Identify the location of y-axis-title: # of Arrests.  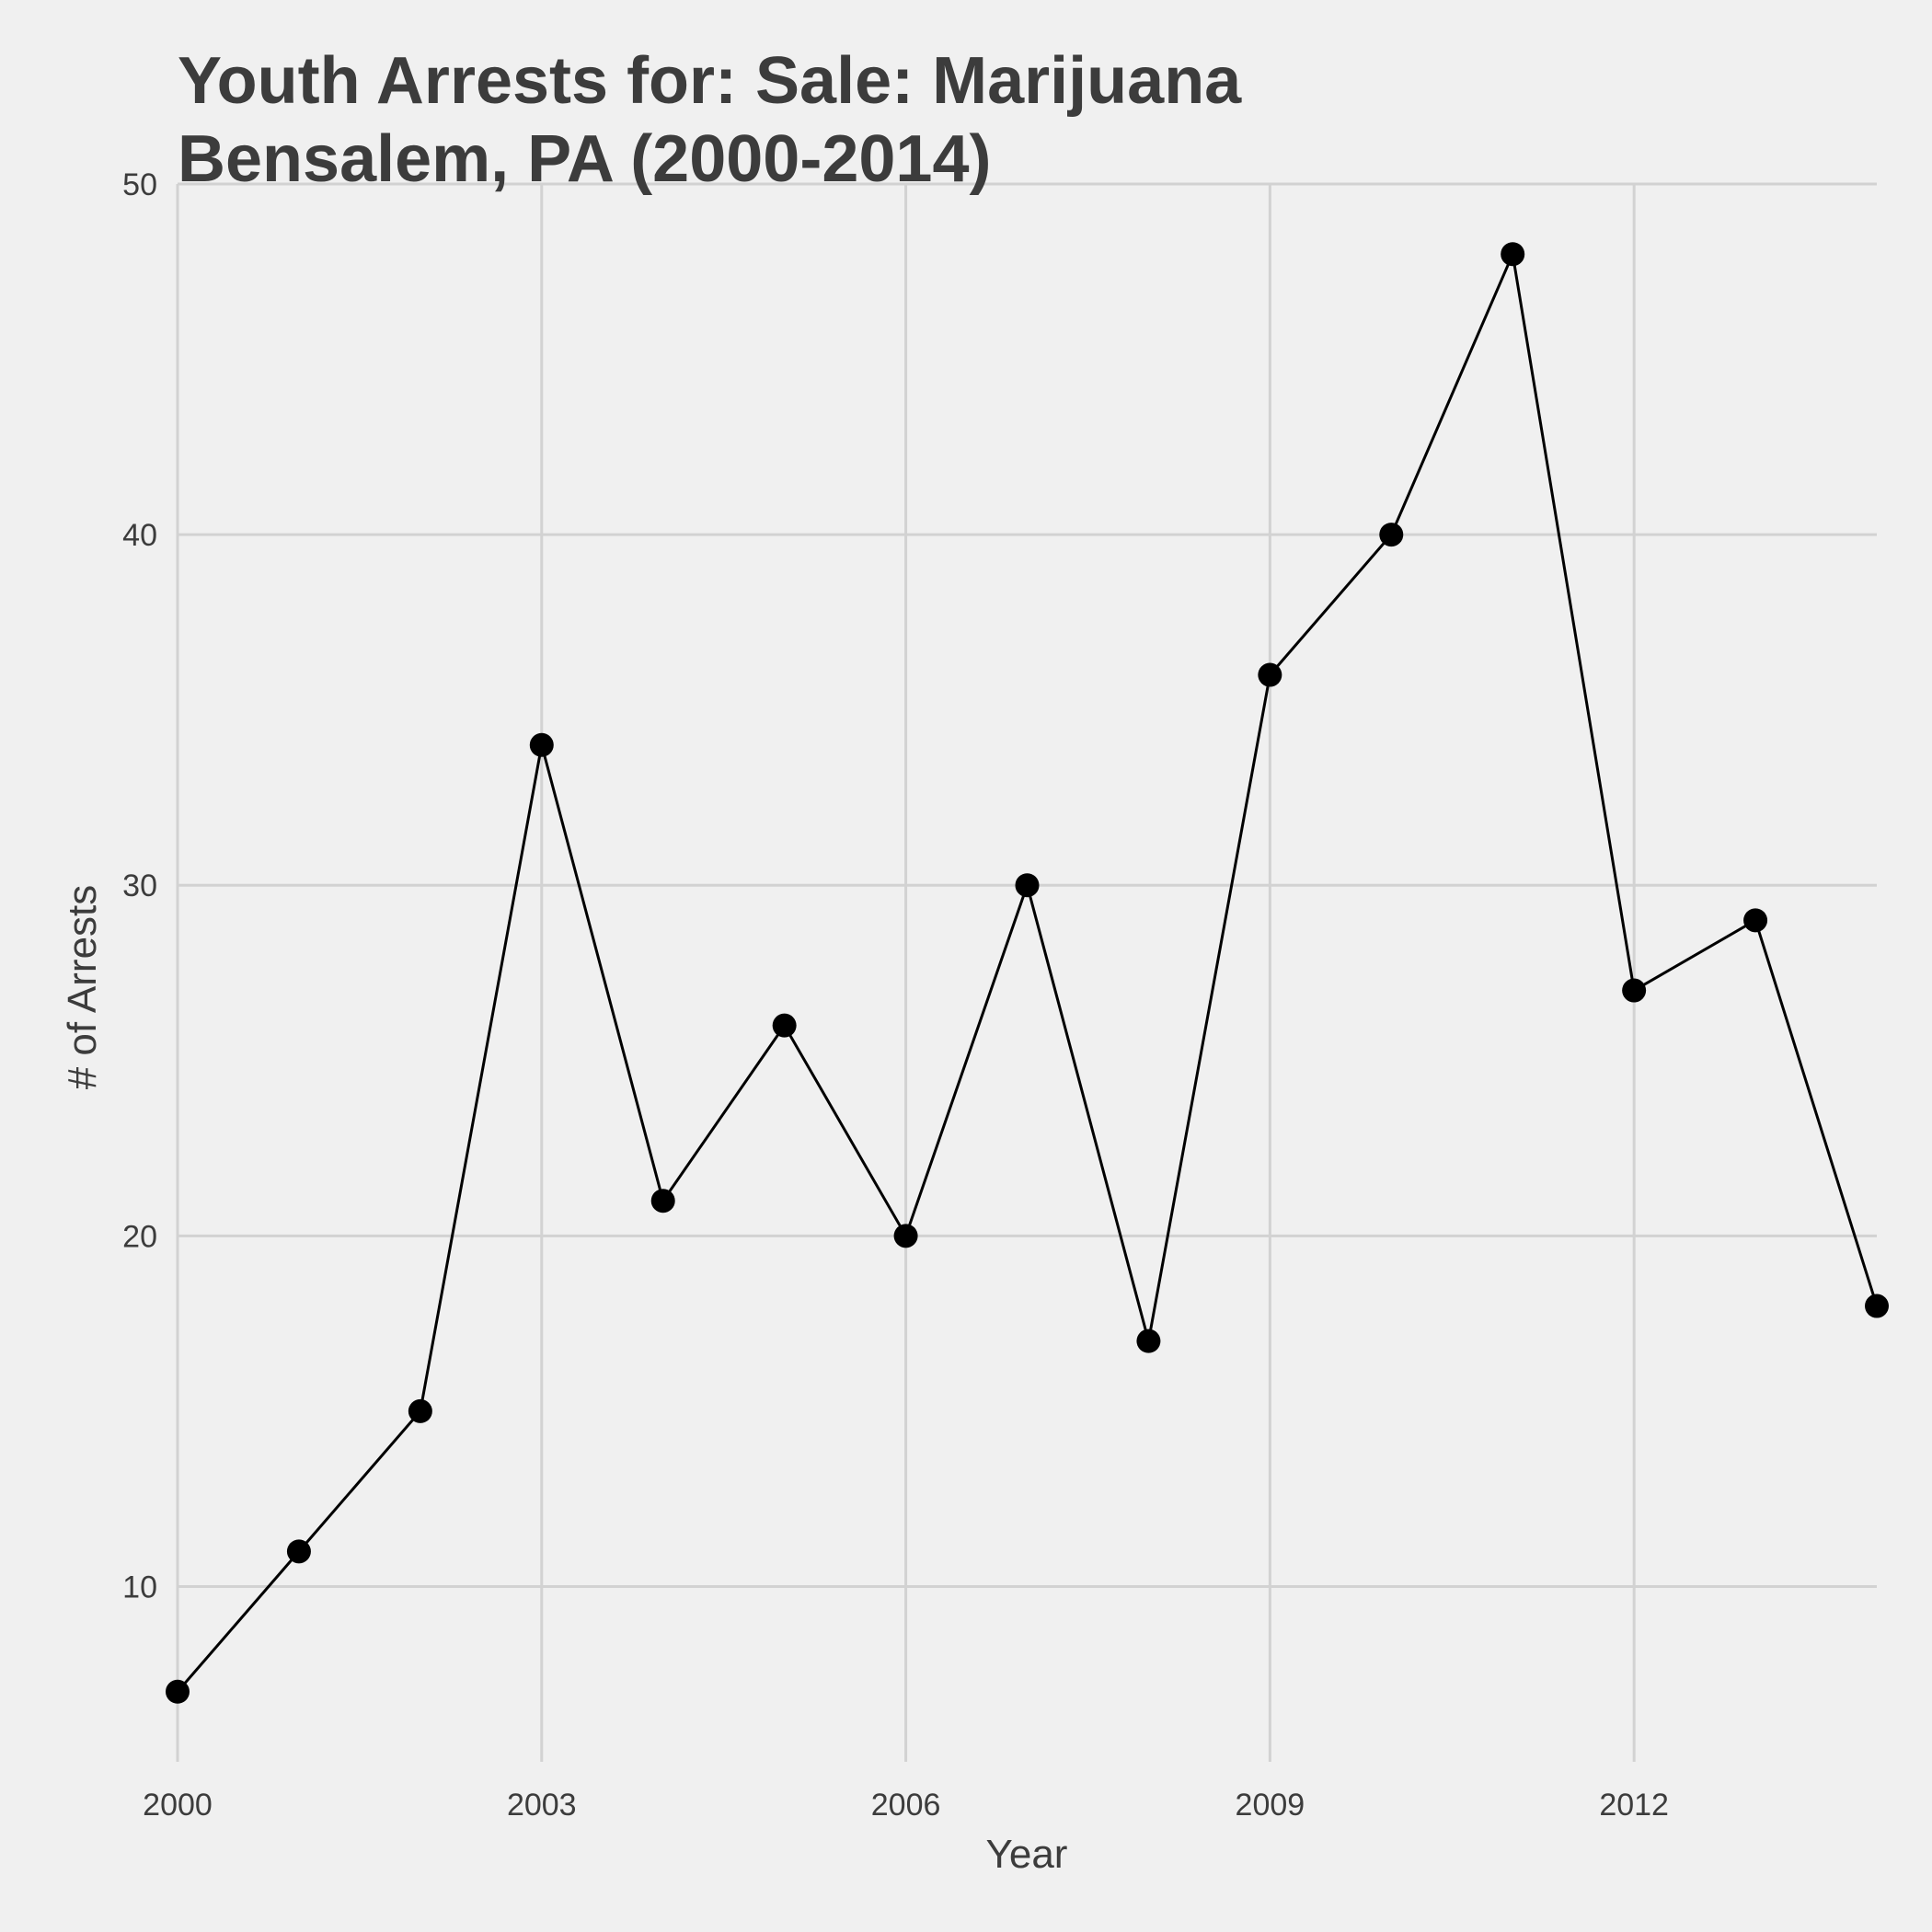
(82, 987).